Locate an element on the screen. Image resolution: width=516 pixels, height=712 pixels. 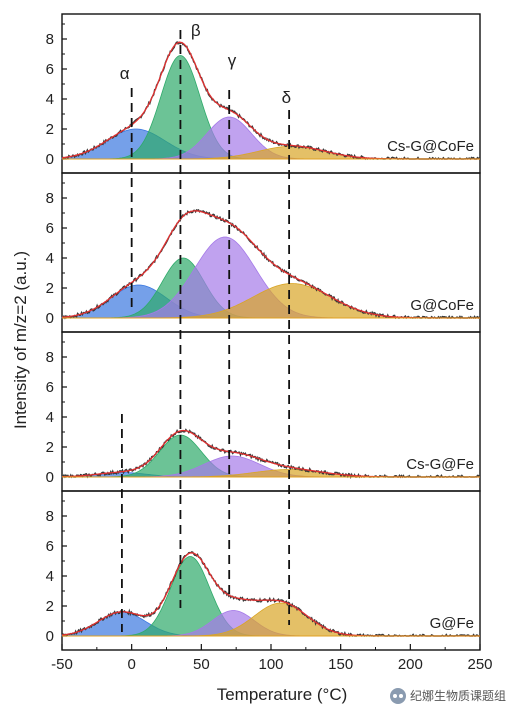
x-tick-label: 0 is located at coordinates (131, 664).